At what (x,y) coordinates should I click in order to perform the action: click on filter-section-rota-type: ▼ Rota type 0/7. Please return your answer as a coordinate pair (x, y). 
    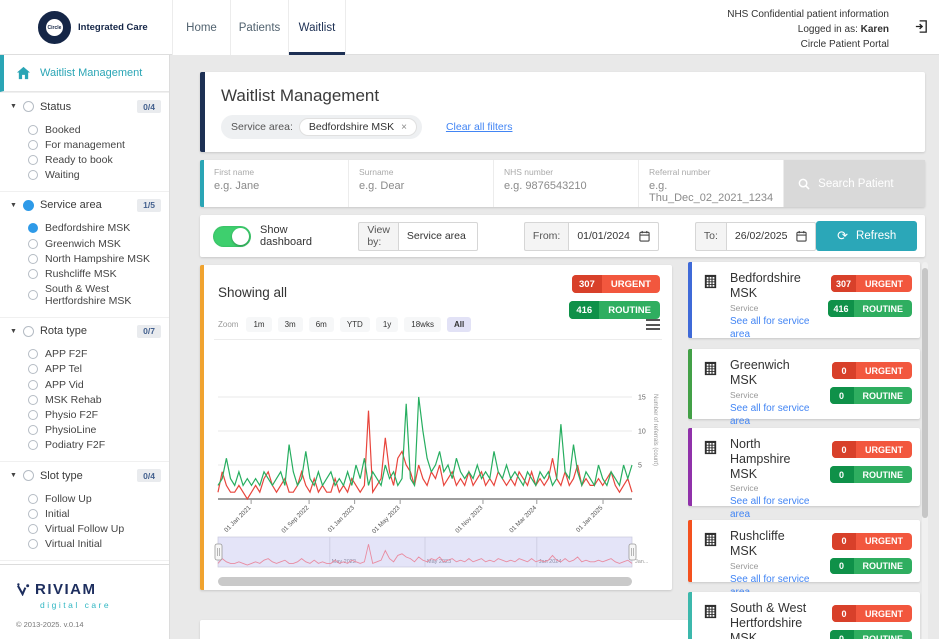
    Looking at the image, I should click on (84, 329).